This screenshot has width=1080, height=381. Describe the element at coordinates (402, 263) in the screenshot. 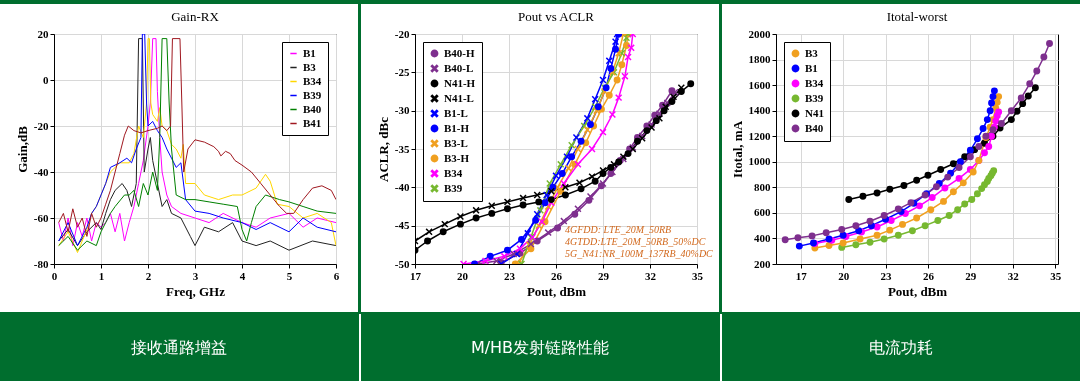

I see `y-tick-label: -50` at that location.